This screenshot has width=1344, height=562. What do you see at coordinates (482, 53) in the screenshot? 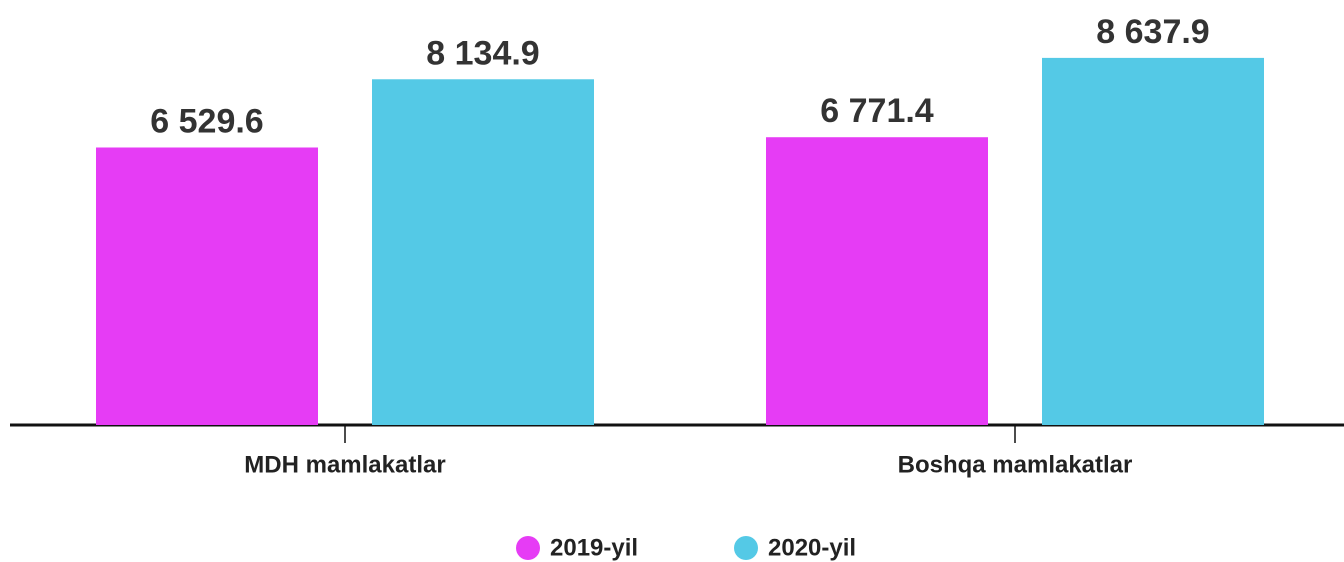
I see `value-label: 8 134.9` at bounding box center [482, 53].